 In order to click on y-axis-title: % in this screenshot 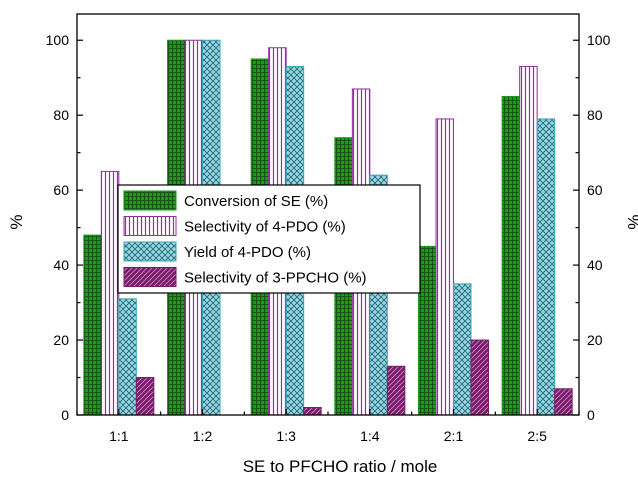, I will do `click(16, 221)`.